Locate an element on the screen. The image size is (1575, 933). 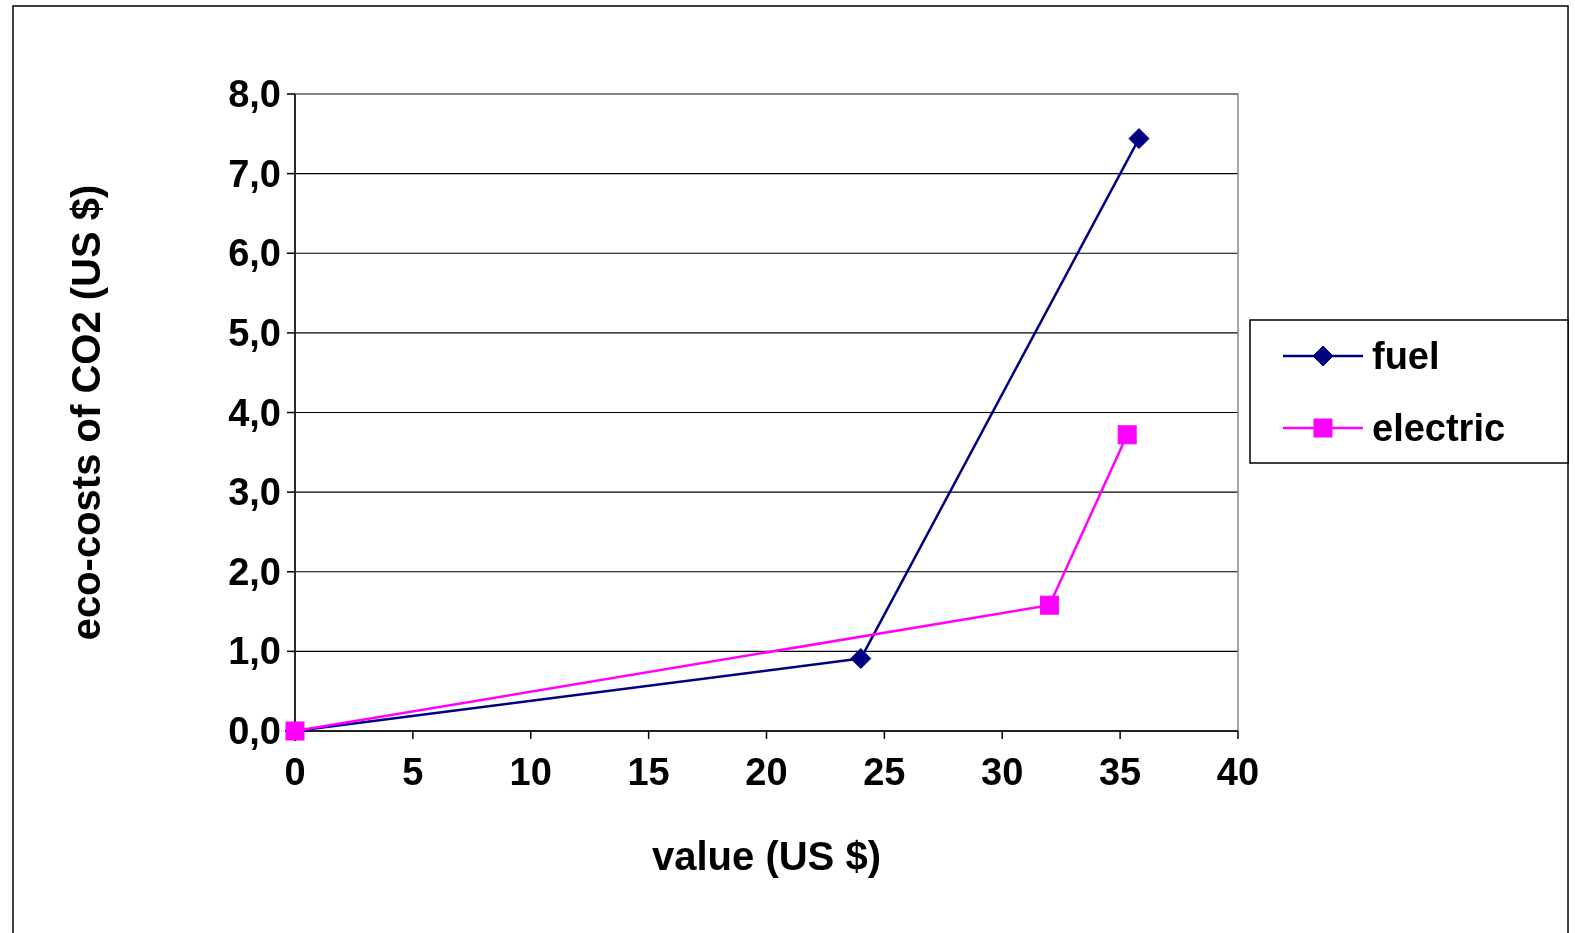
x-tick-label: 25 is located at coordinates (884, 772).